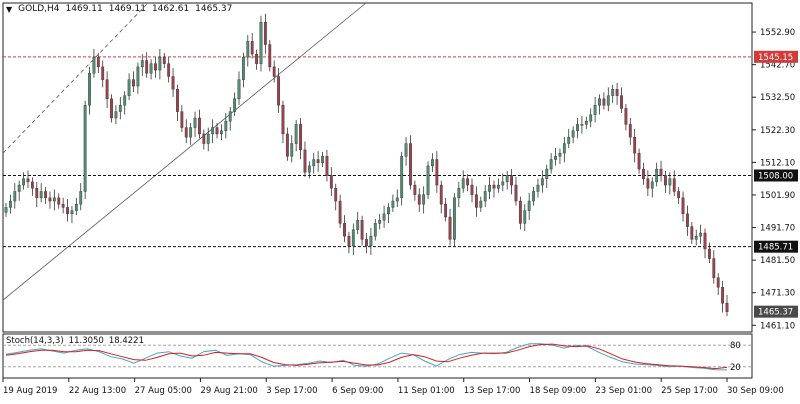  I want to click on time-axis-label: 30 Sep 09:00, so click(755, 391).